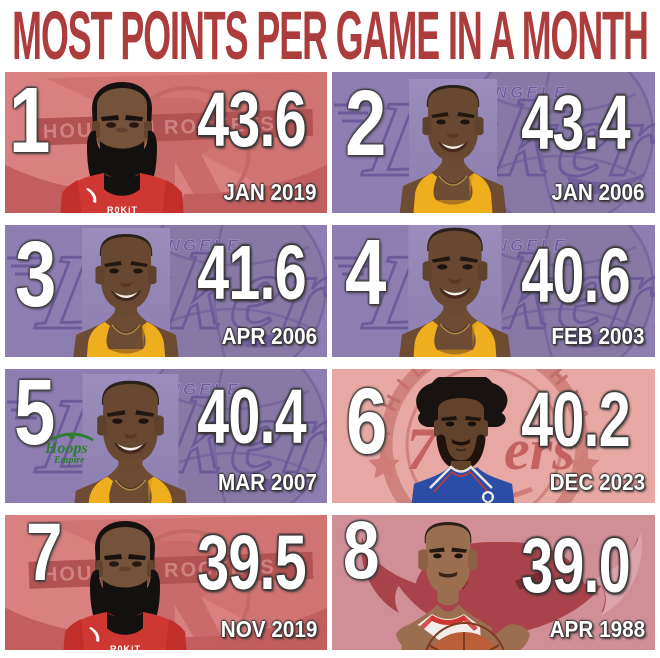  Describe the element at coordinates (539, 449) in the screenshot. I see `svg-text: ers` at that location.